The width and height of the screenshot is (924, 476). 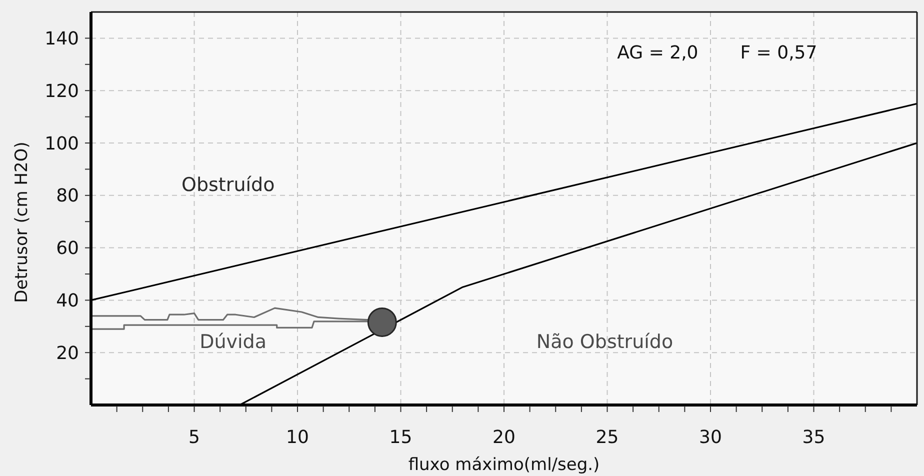 What do you see at coordinates (67, 196) in the screenshot?
I see `y-tick-label: 80` at bounding box center [67, 196].